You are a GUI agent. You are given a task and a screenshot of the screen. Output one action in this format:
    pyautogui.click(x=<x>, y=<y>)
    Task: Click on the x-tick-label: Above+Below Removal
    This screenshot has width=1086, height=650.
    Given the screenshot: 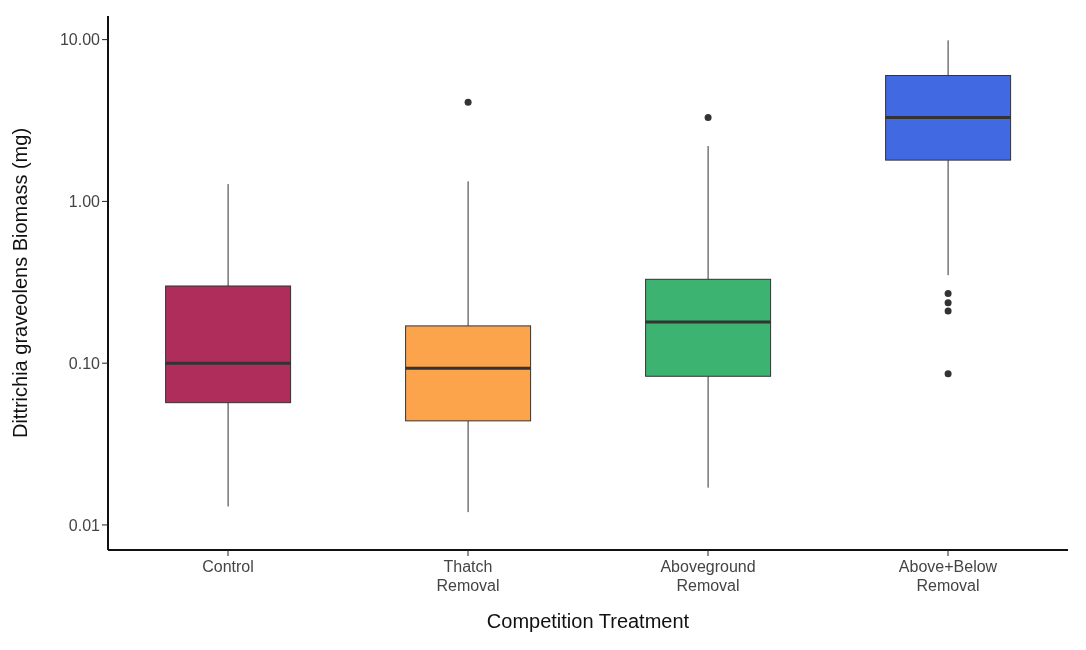 What is the action you would take?
    pyautogui.click(x=948, y=576)
    